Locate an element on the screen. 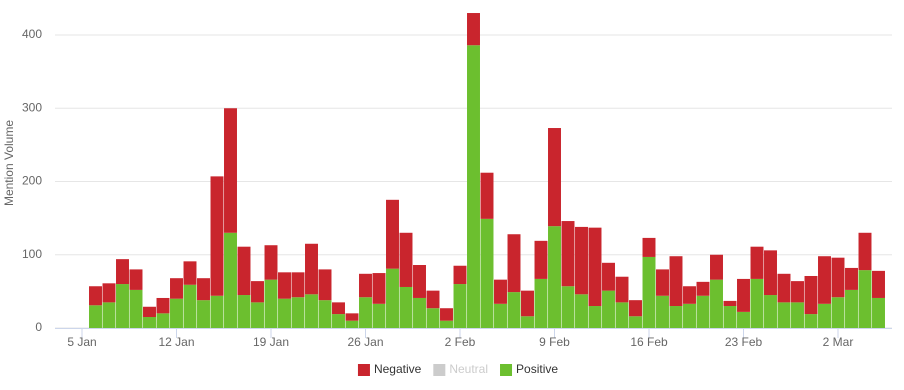 The image size is (904, 390). legend-label: Neutral is located at coordinates (468, 369).